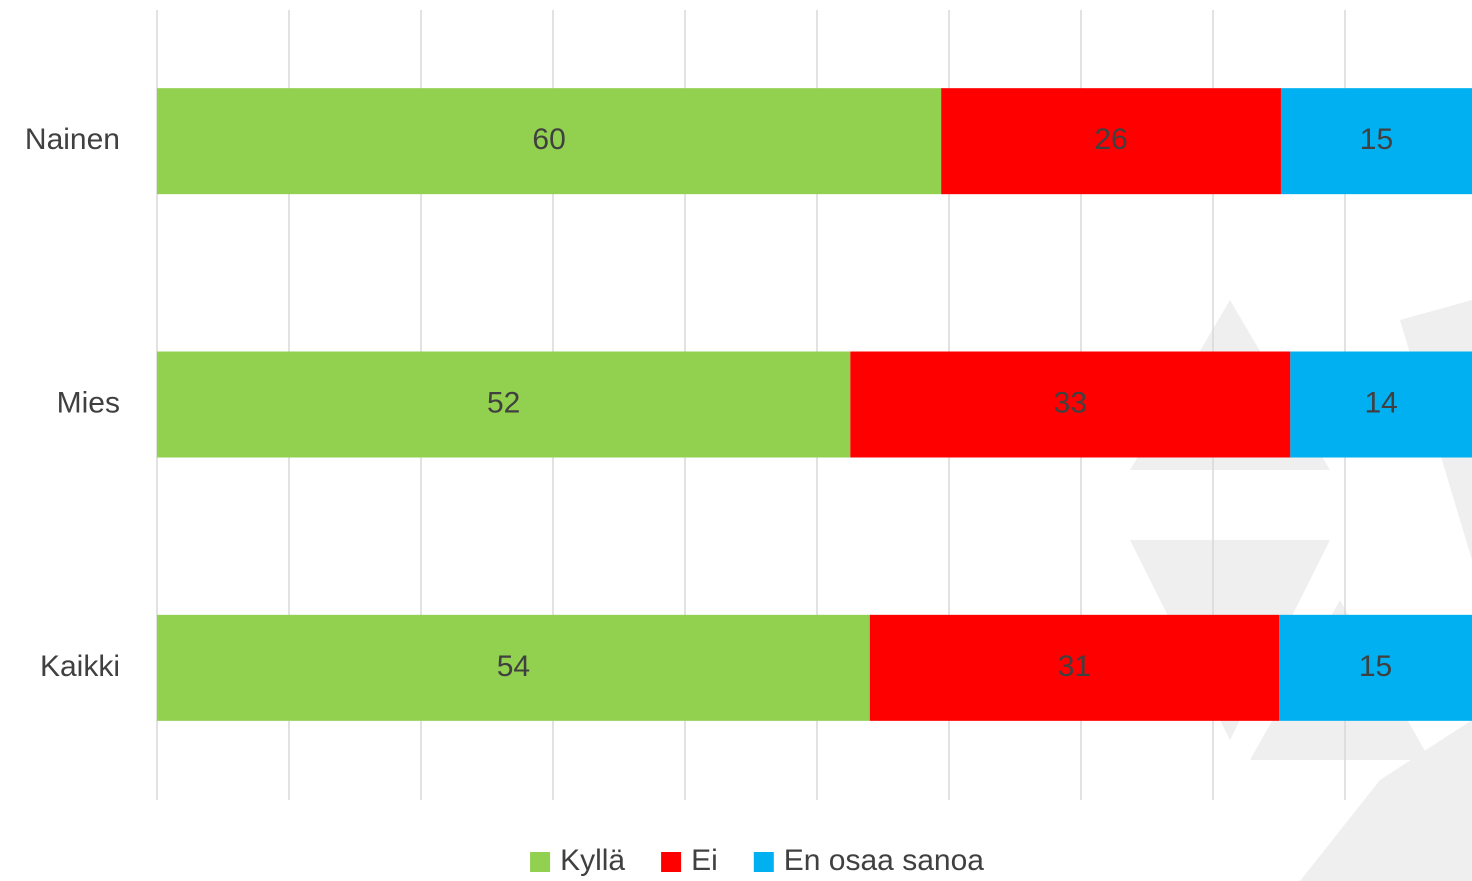 This screenshot has height=881, width=1472. Describe the element at coordinates (704, 860) in the screenshot. I see `legend-label: Ei` at that location.